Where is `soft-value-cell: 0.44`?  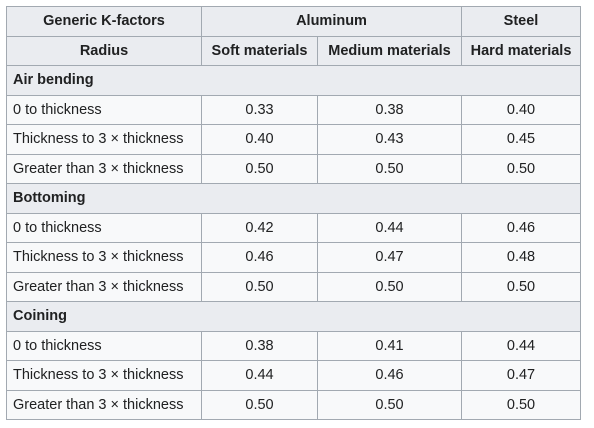 soft-value-cell: 0.44 is located at coordinates (259, 375).